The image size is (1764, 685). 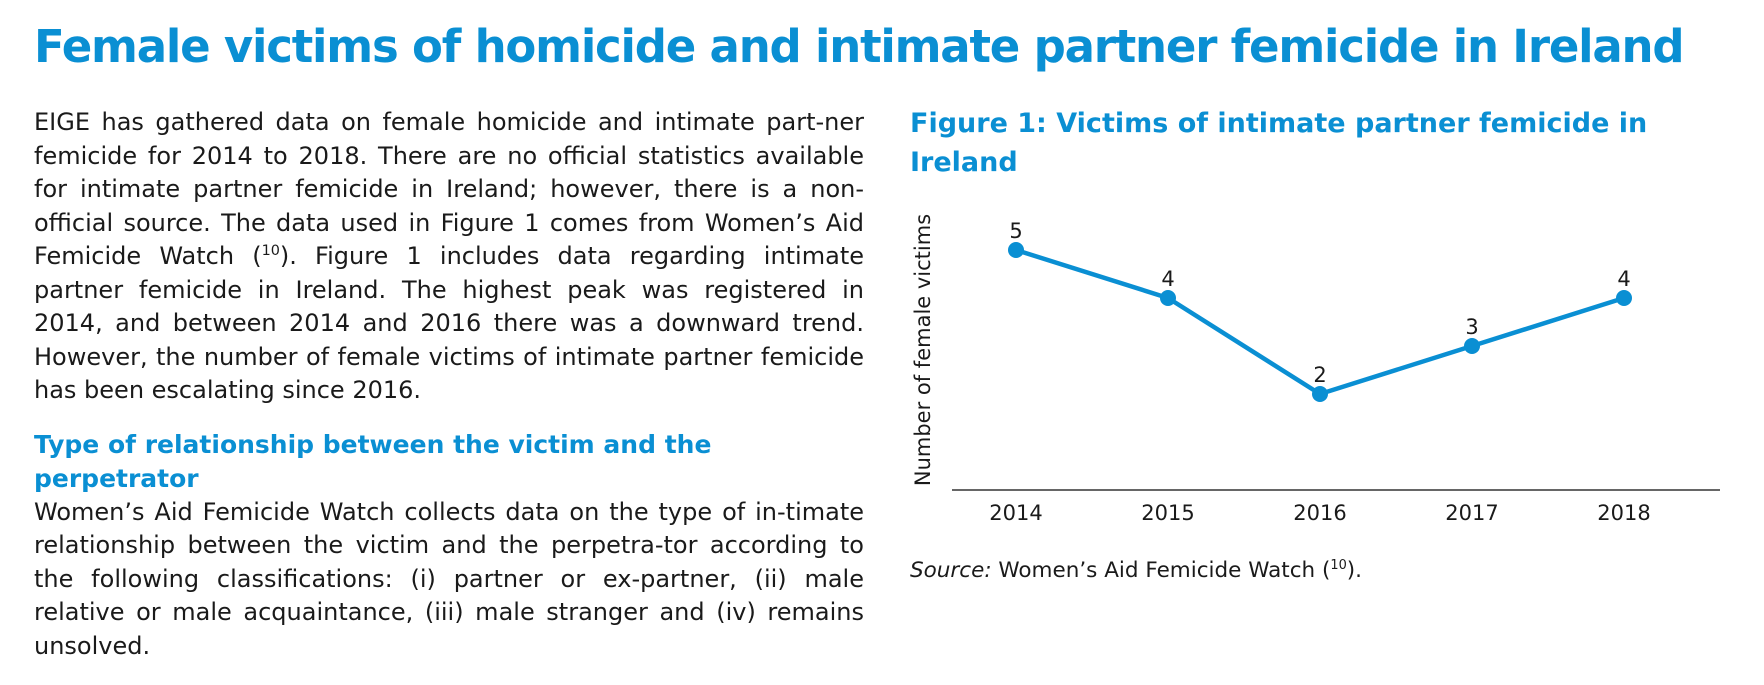 I want to click on figure-source: Source: Women’s Aid Femicide Watch (10)., so click(x=1136, y=570).